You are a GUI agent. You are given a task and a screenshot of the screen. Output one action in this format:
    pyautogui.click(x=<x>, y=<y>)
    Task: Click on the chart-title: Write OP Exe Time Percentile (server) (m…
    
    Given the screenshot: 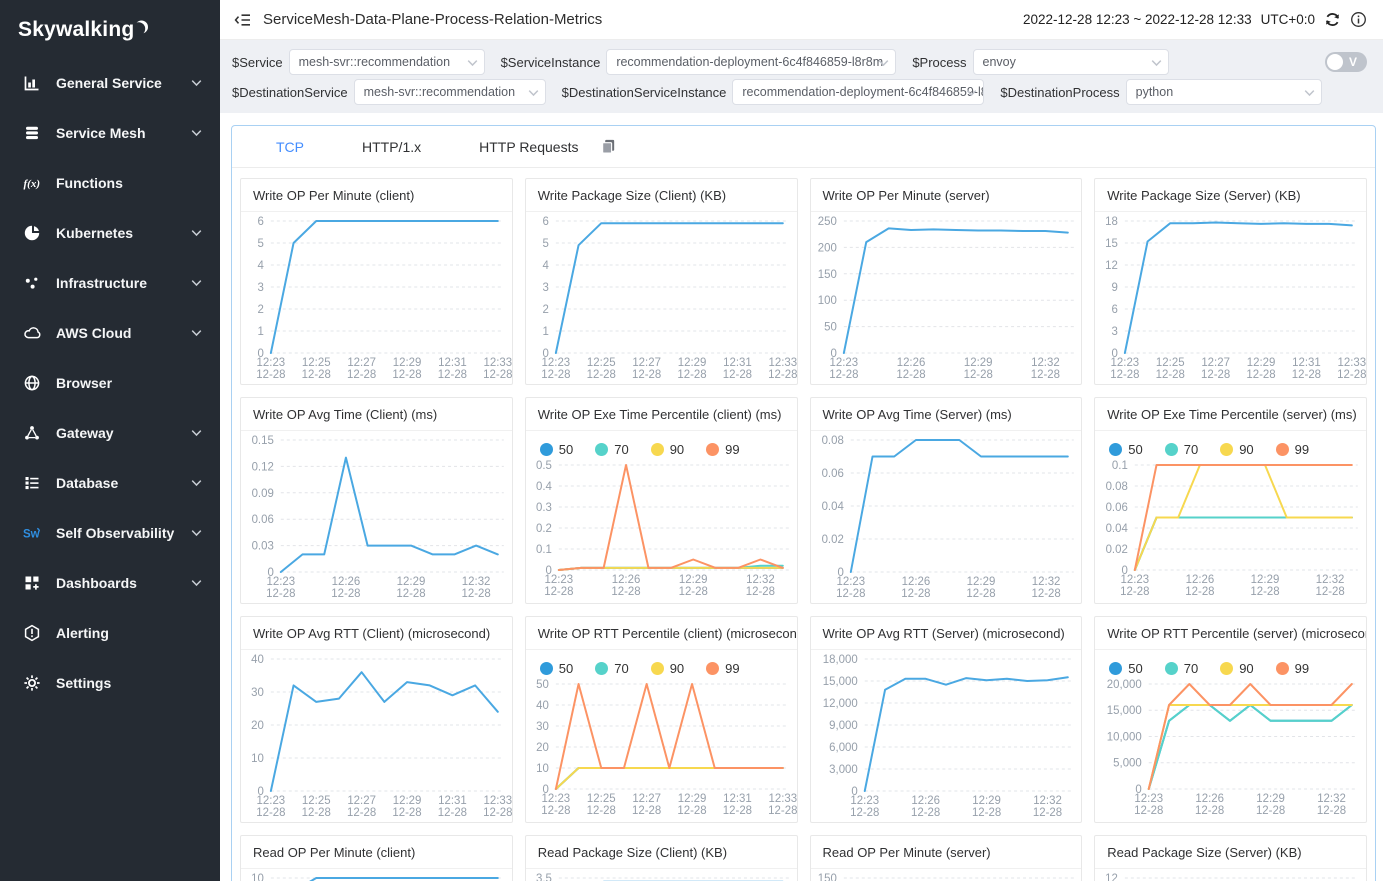 What is the action you would take?
    pyautogui.click(x=1230, y=414)
    